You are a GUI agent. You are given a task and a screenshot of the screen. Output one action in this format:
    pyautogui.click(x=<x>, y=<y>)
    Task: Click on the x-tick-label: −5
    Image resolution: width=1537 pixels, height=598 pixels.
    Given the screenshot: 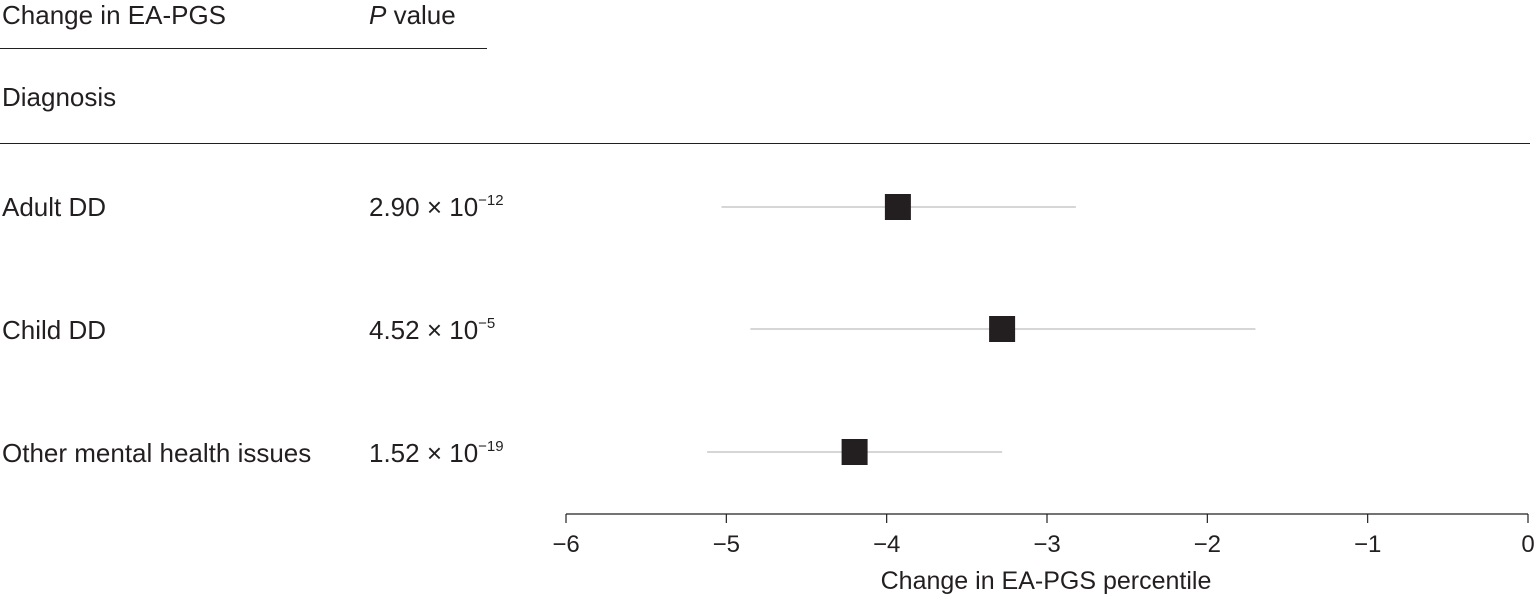 What is the action you would take?
    pyautogui.click(x=726, y=544)
    